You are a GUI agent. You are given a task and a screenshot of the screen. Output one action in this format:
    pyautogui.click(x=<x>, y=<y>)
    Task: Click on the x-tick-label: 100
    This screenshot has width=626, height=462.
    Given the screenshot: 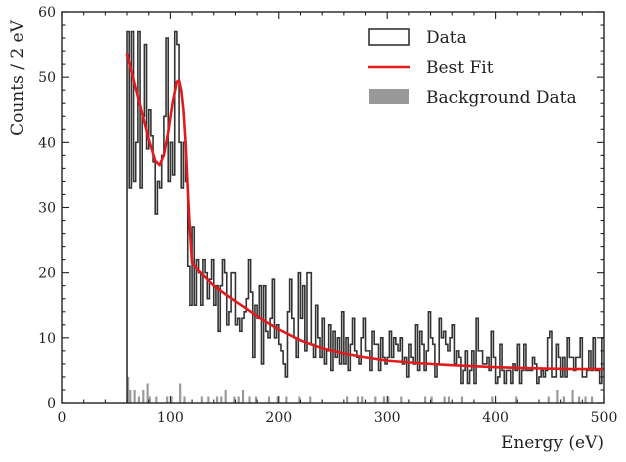 What is the action you would take?
    pyautogui.click(x=170, y=418)
    